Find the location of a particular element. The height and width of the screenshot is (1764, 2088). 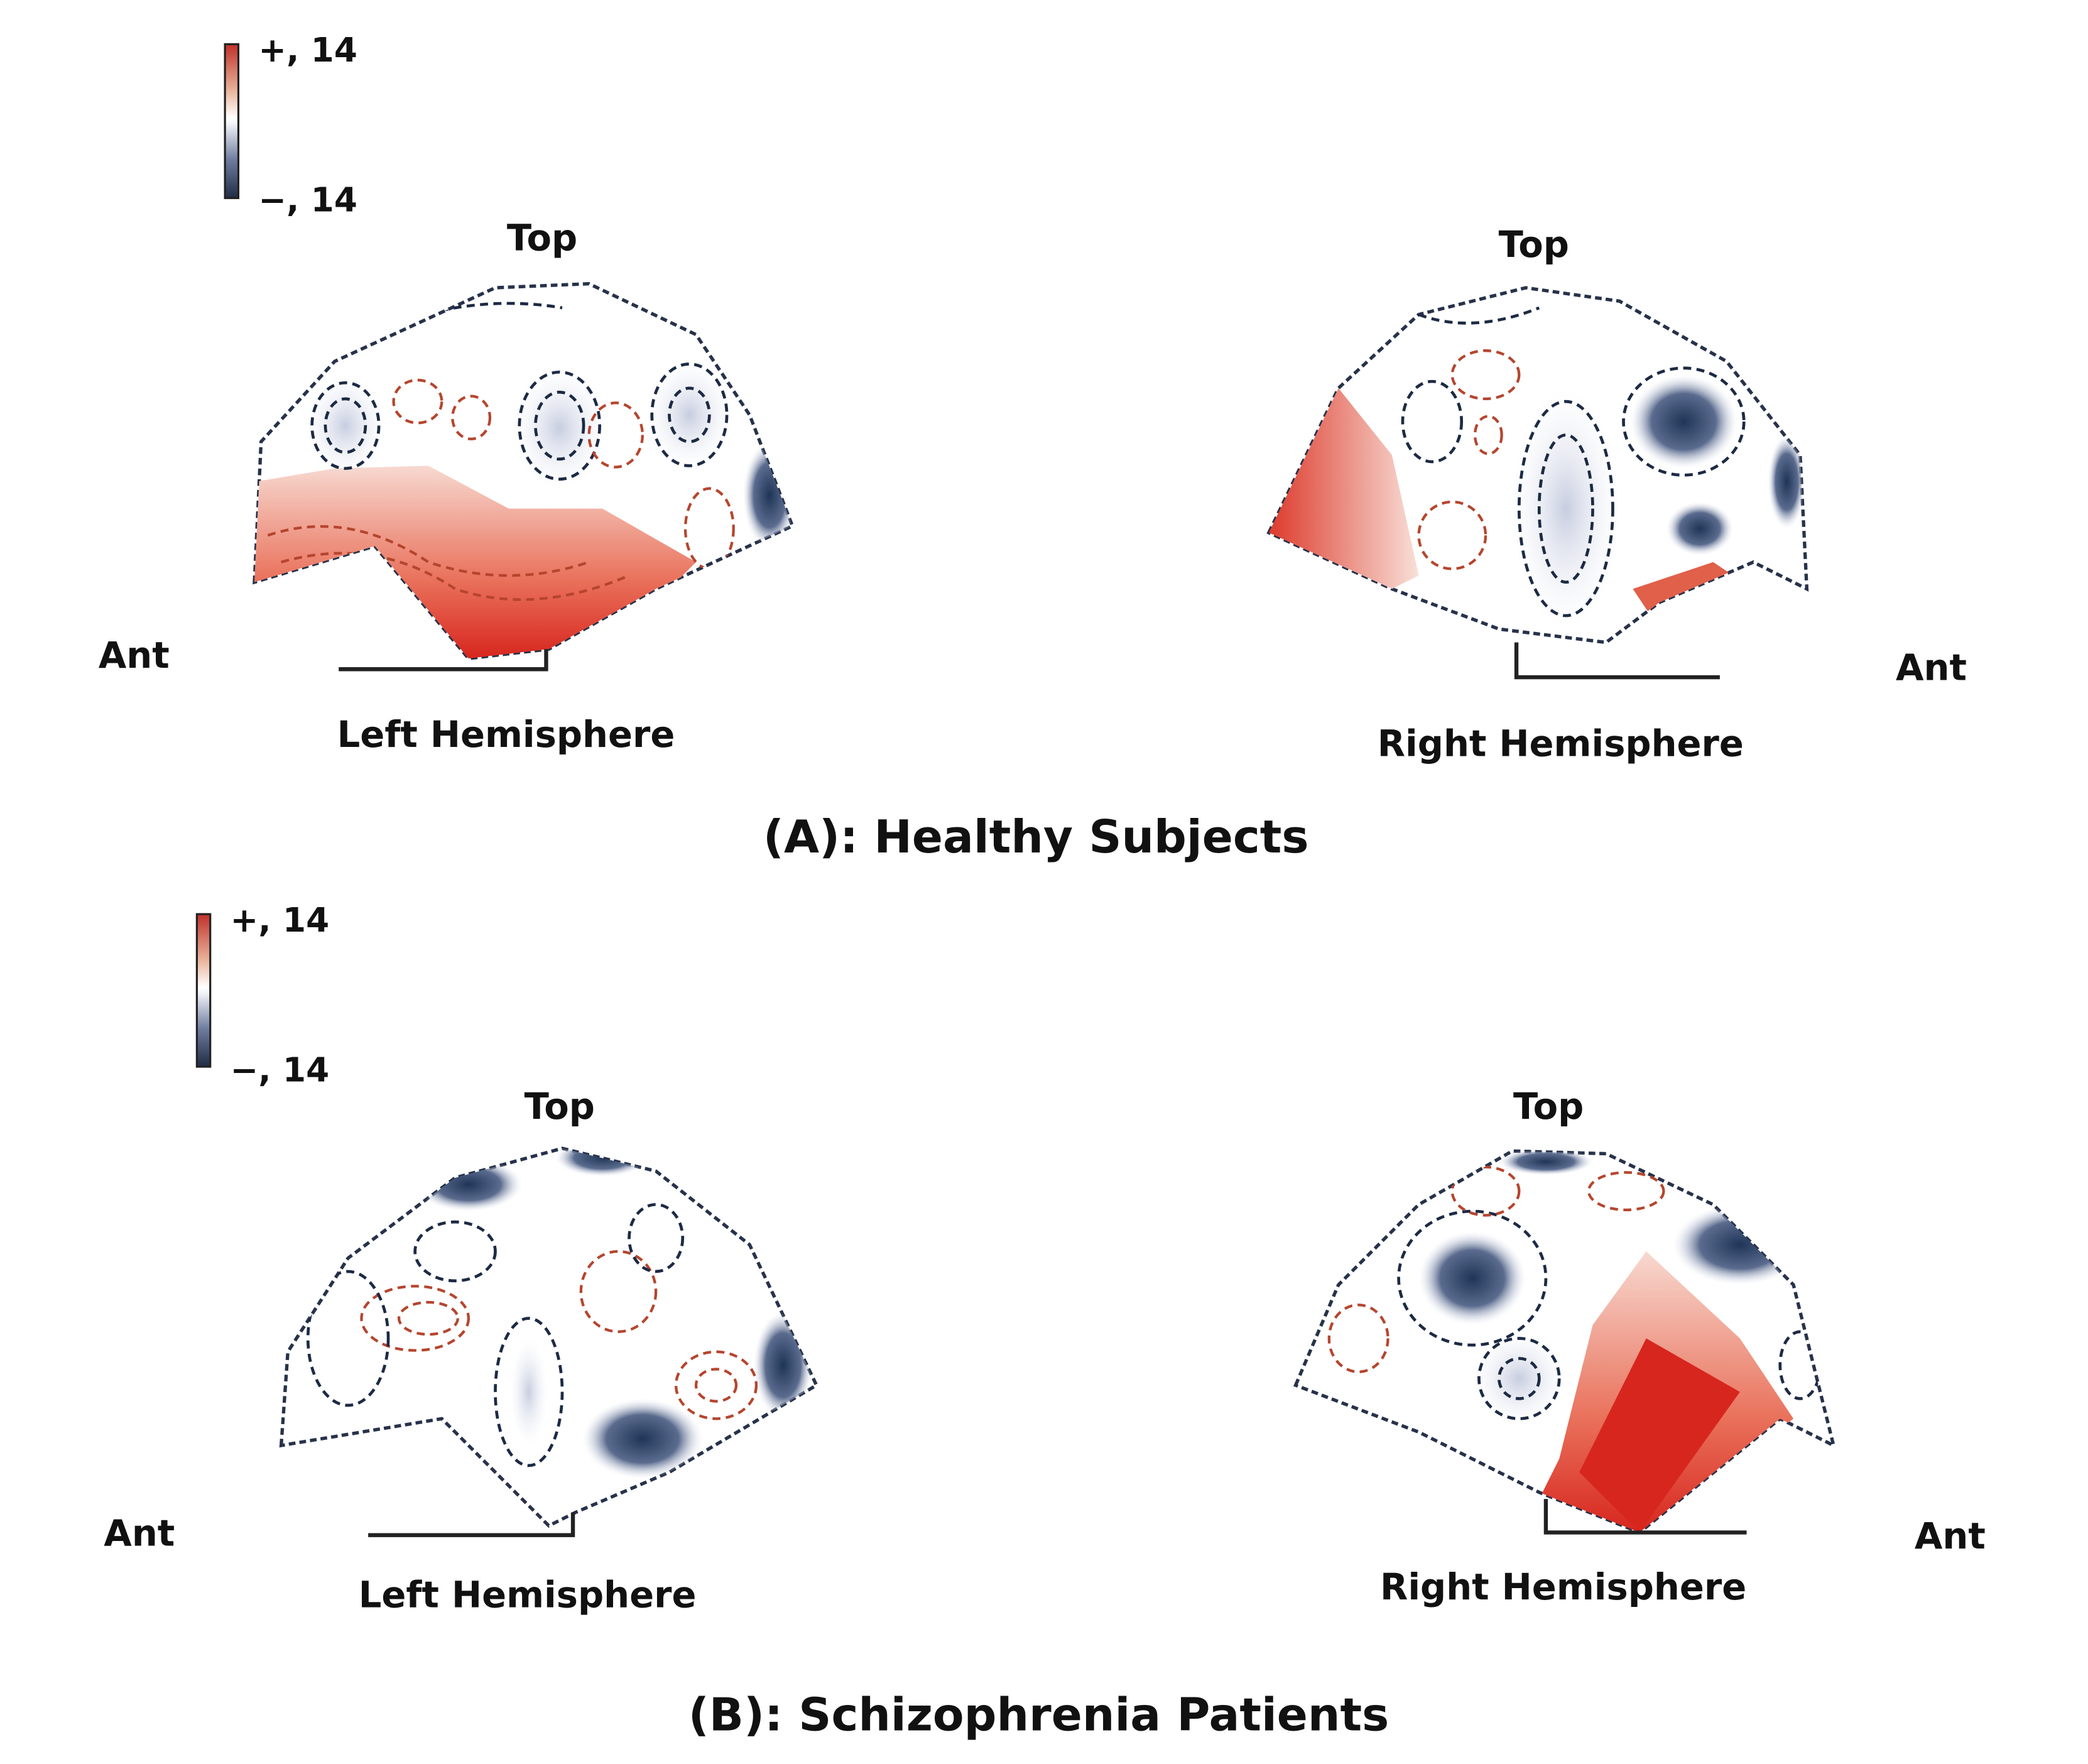

panel-title-b: (B): Schizophrenia Patients is located at coordinates (1038, 1715).